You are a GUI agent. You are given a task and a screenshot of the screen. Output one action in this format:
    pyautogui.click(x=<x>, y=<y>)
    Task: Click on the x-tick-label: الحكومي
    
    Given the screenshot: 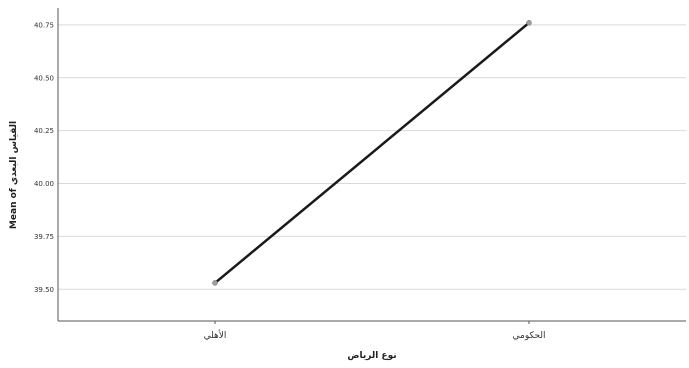 What is the action you would take?
    pyautogui.click(x=529, y=336)
    